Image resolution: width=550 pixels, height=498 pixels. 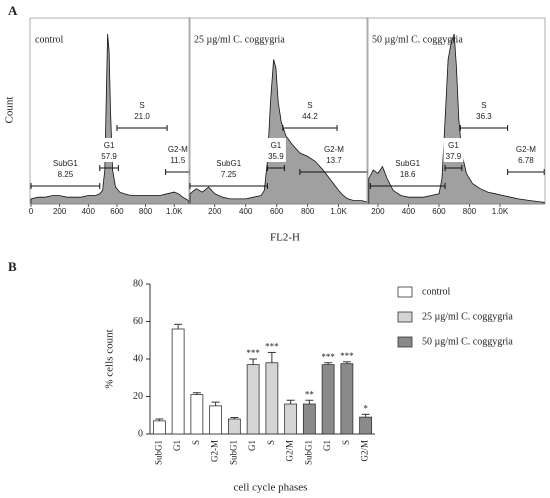 What do you see at coordinates (138, 396) in the screenshot?
I see `y-tick-label: 20` at bounding box center [138, 396].